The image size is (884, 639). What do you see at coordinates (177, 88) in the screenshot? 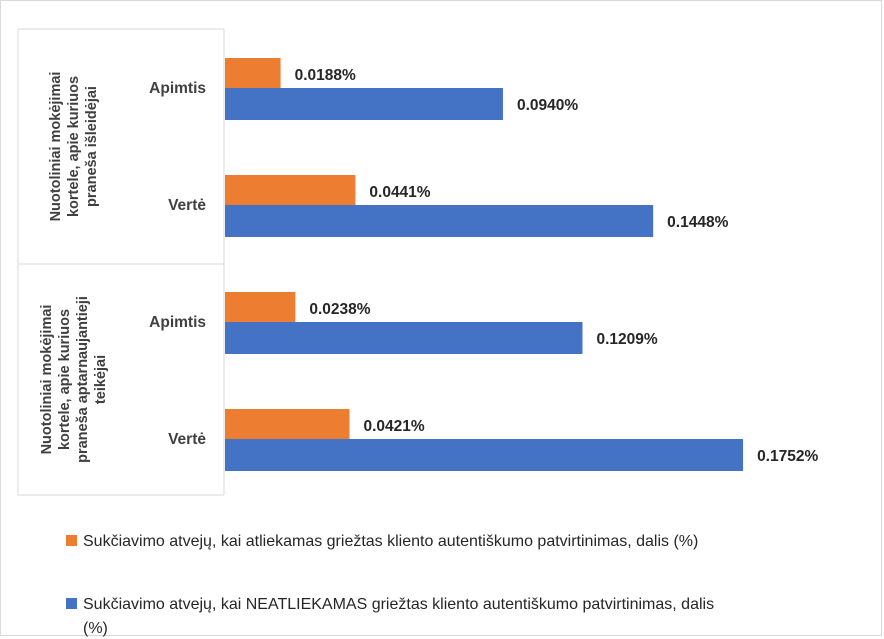
I see `category-label-apimtis-1: Apimtis` at bounding box center [177, 88].